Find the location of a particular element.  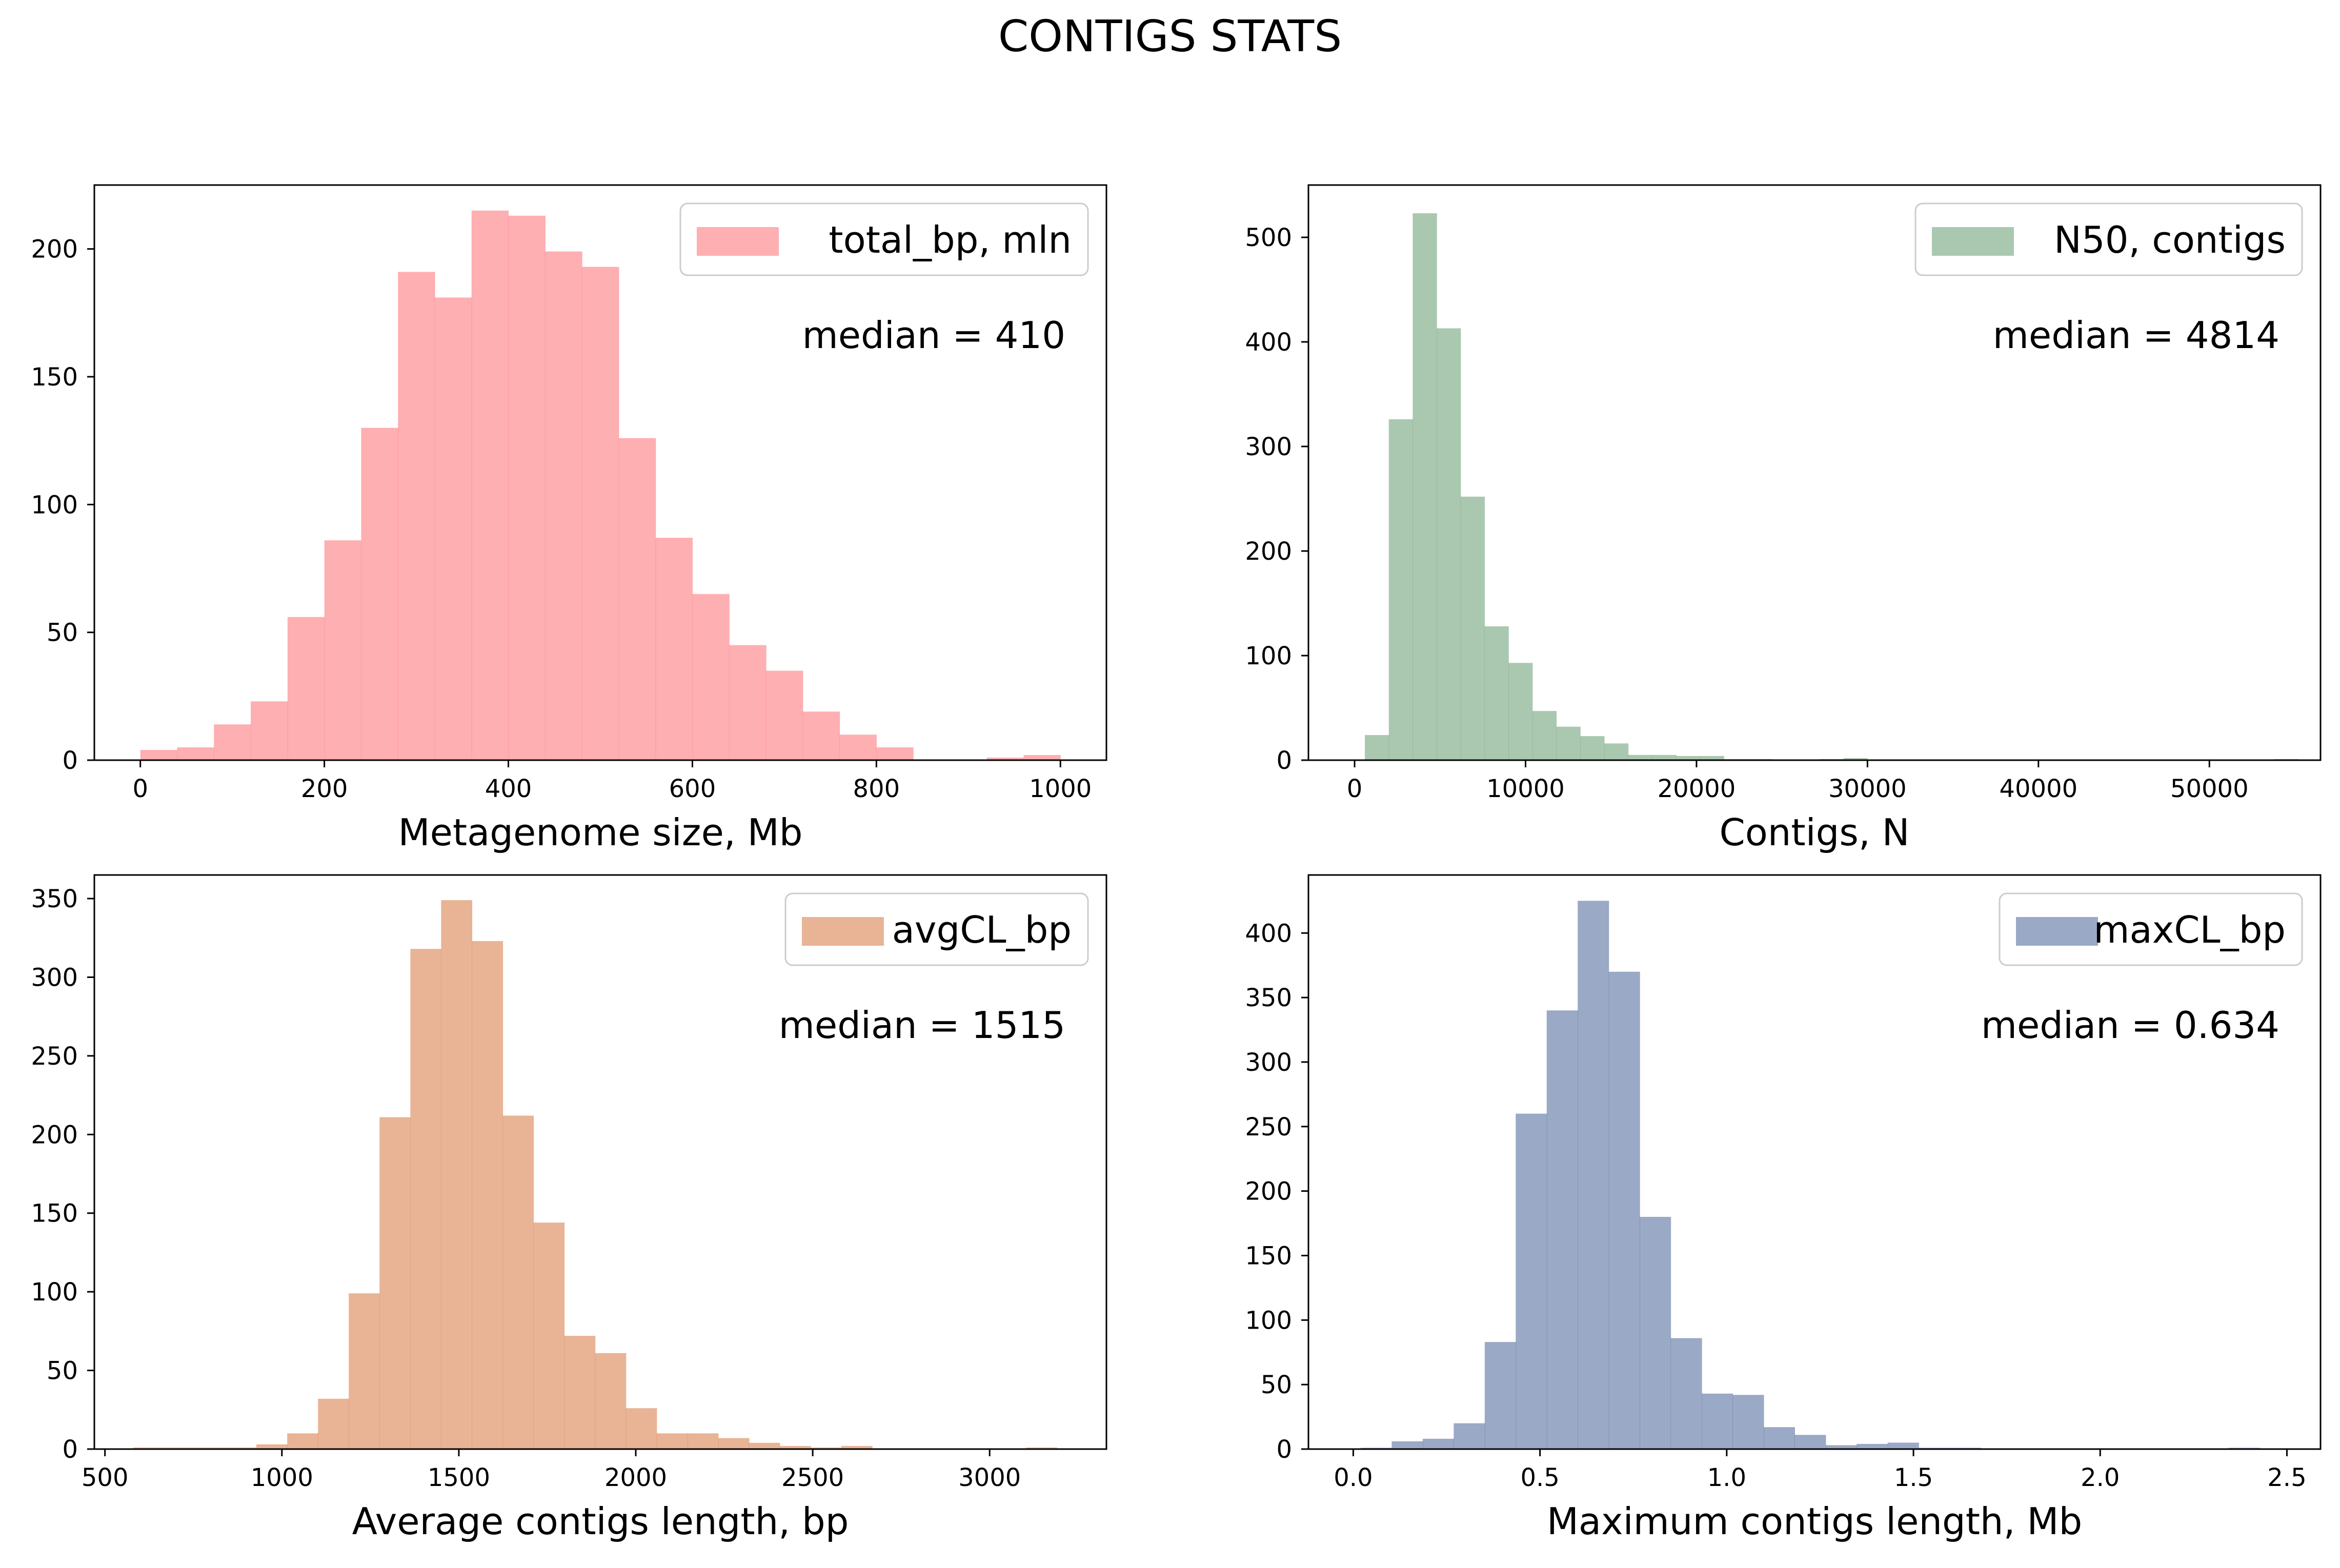

x-tick-label: 1.0 is located at coordinates (1726, 1477).